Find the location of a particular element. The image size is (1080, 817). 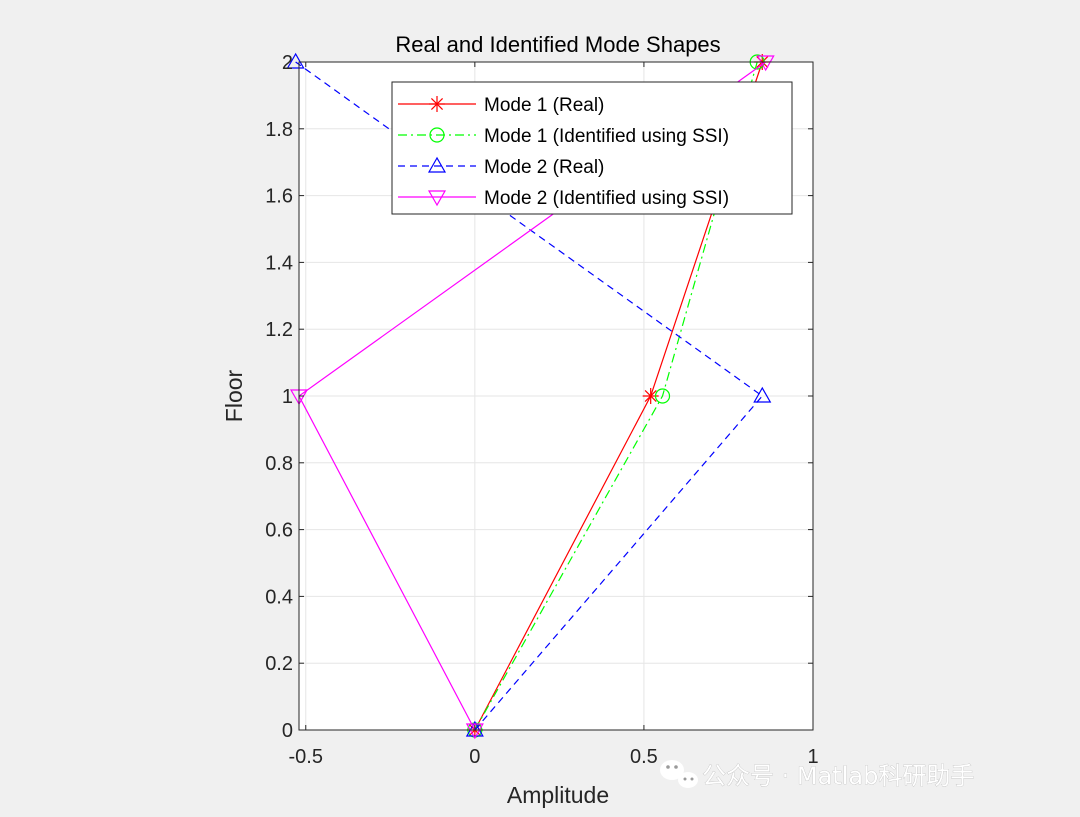

watermark-text: 公众号 · Matlab科研助手 is located at coordinates (838, 776).